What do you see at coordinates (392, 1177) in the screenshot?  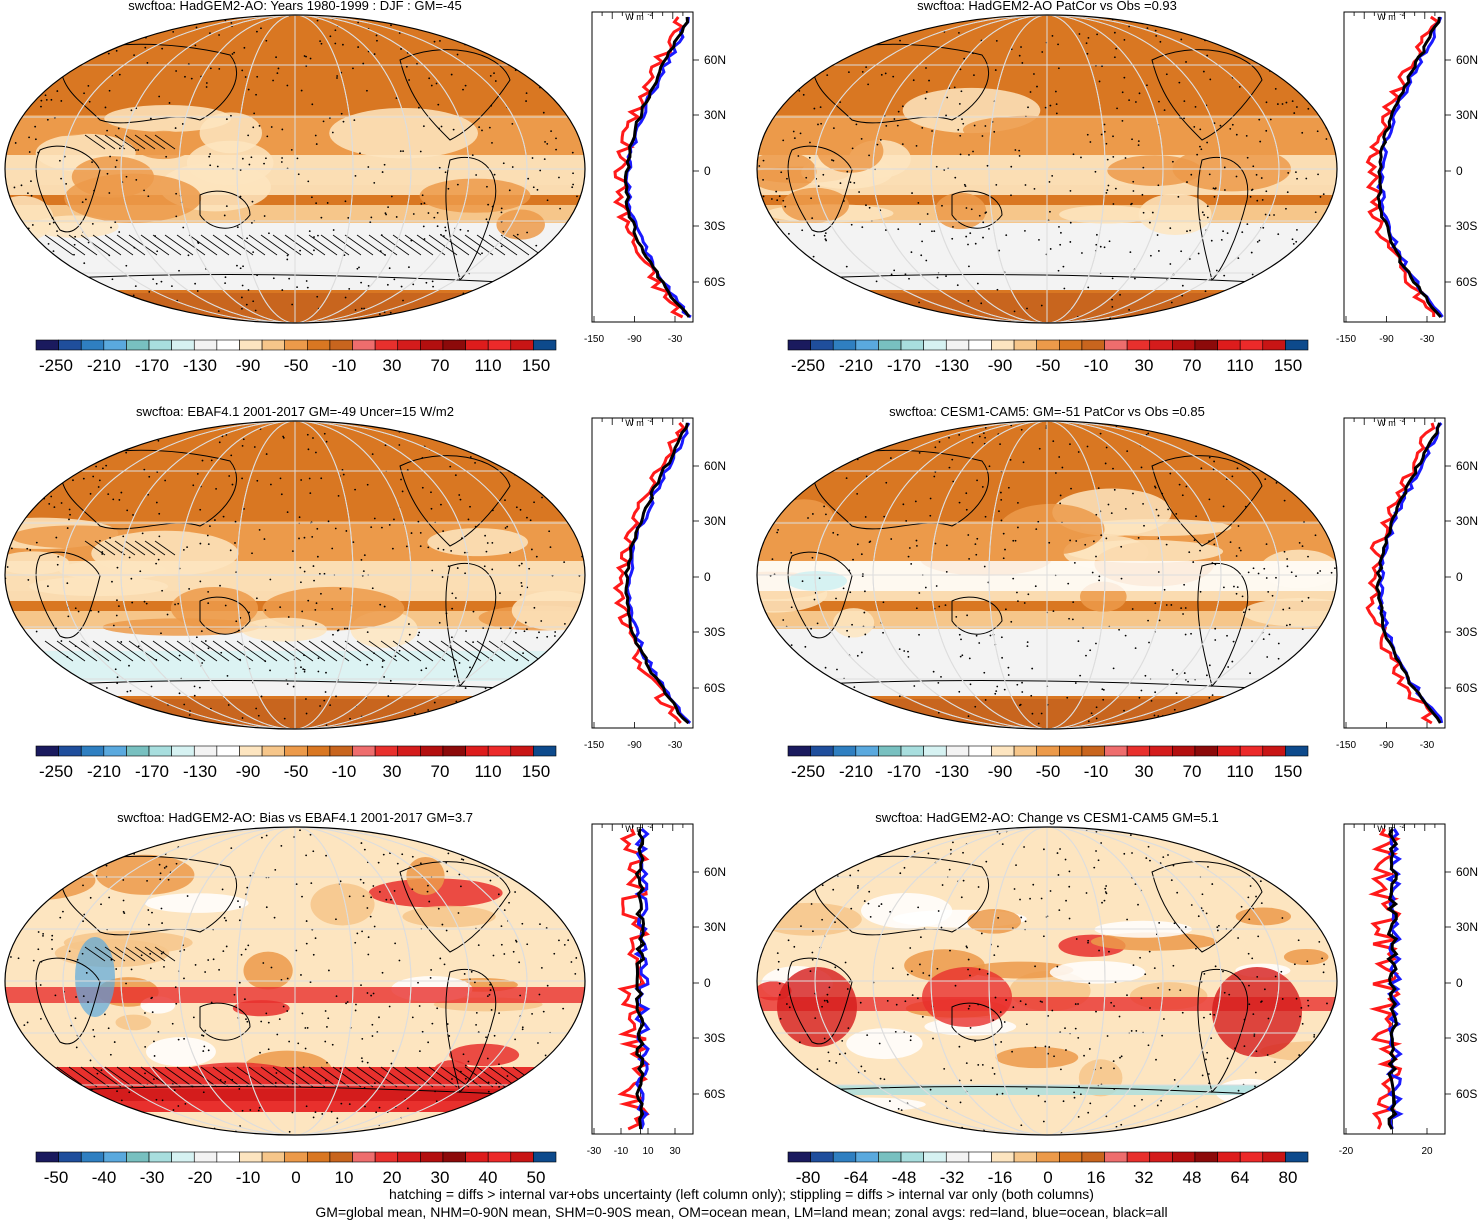 I see `colorbar-tick-label: 20` at bounding box center [392, 1177].